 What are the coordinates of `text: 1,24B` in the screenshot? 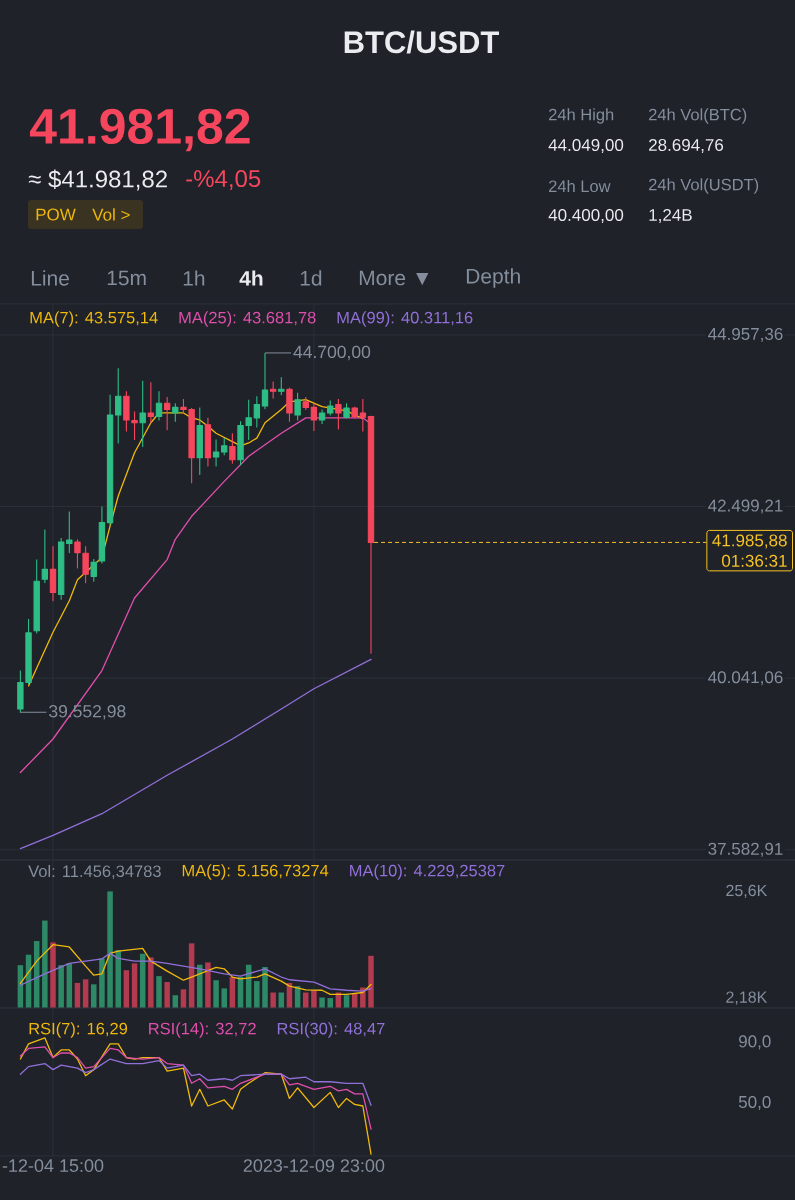 It's located at (670, 216).